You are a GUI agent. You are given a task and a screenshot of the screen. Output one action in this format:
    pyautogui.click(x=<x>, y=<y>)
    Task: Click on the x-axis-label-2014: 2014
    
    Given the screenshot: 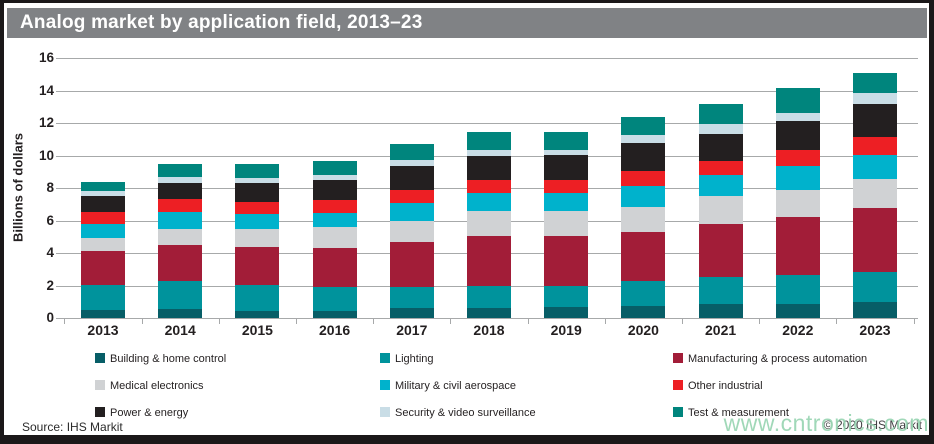 What is the action you would take?
    pyautogui.click(x=180, y=330)
    